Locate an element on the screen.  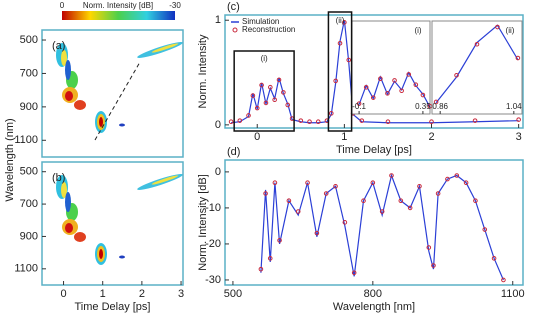
x-tick-label: 3 is located at coordinates (519, 137).